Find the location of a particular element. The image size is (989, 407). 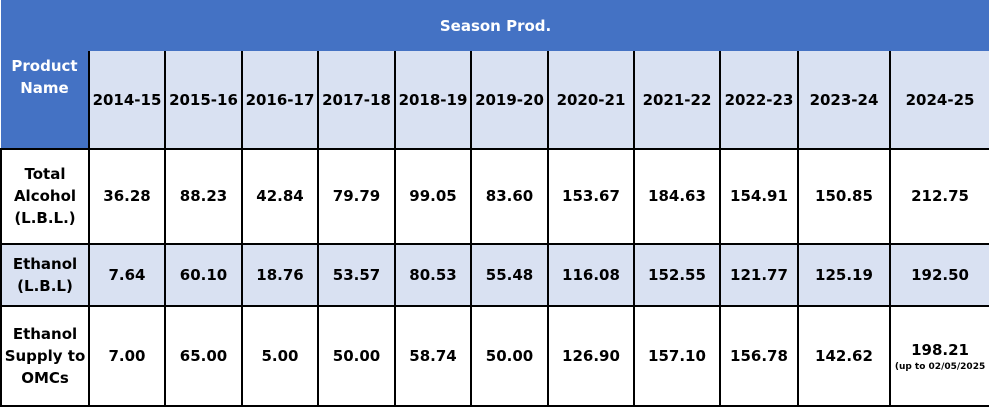

value-text: 198.21 is located at coordinates (940, 349).